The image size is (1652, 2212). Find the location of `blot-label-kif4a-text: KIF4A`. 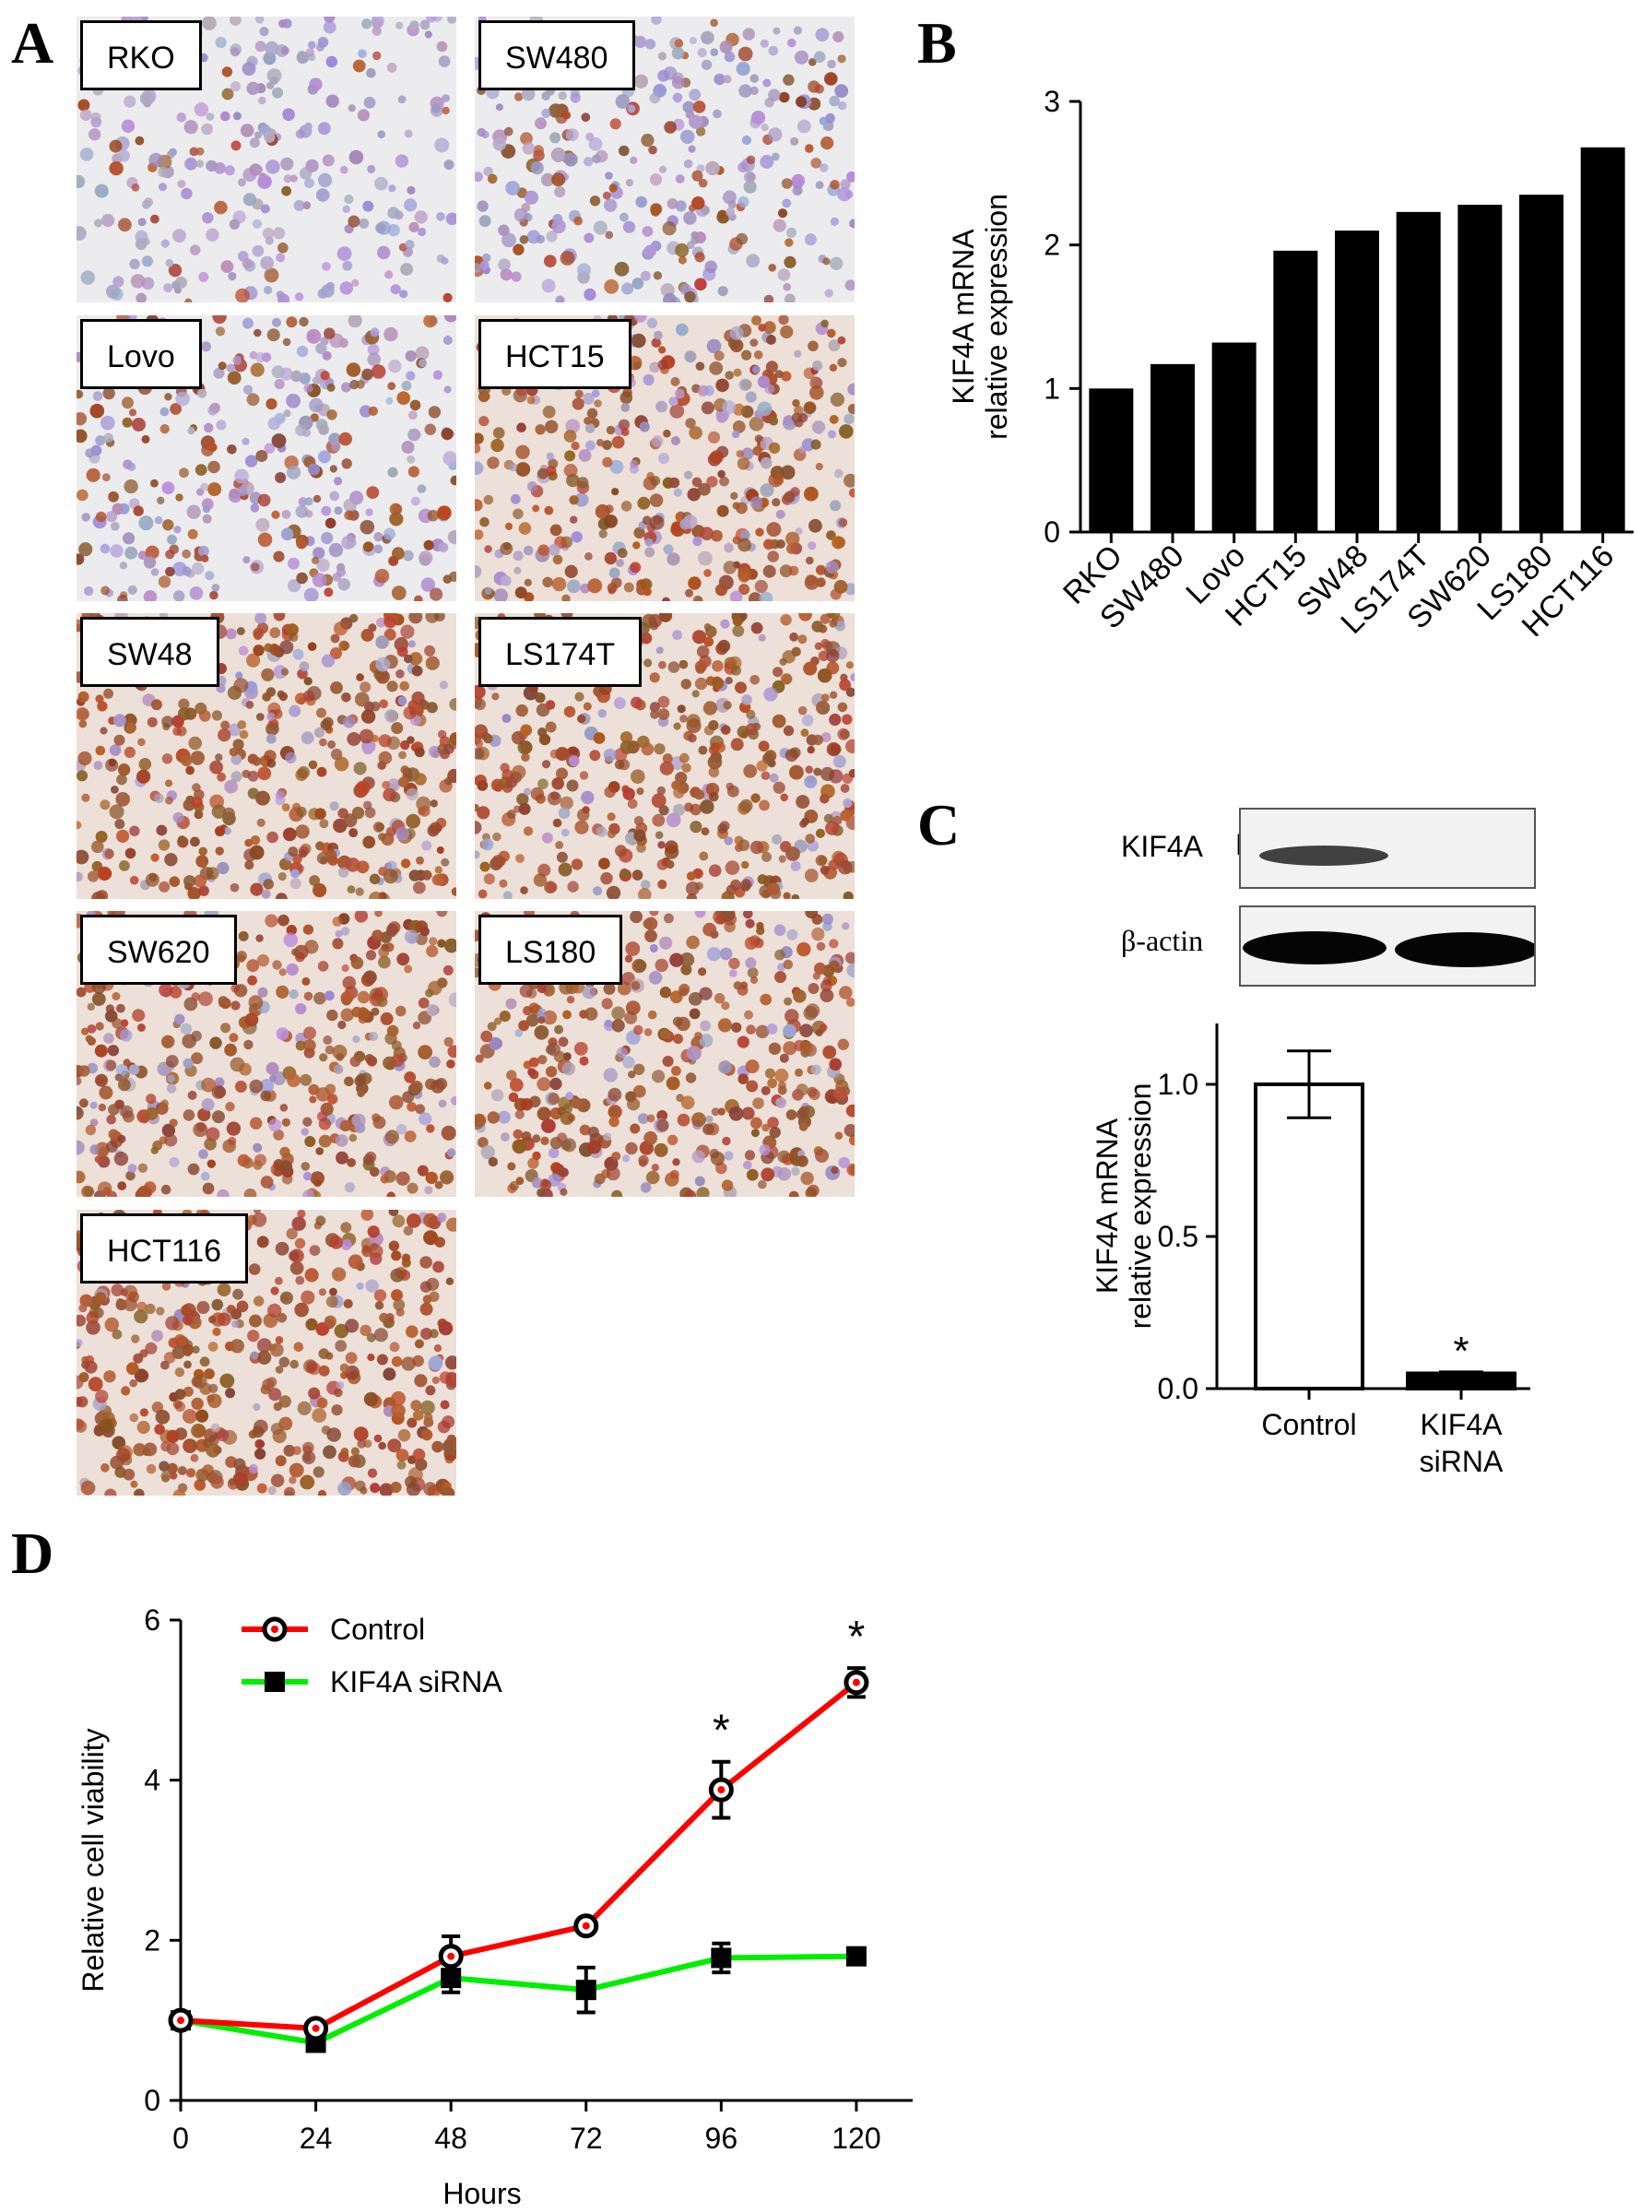

blot-label-kif4a-text: KIF4A is located at coordinates (1162, 847).